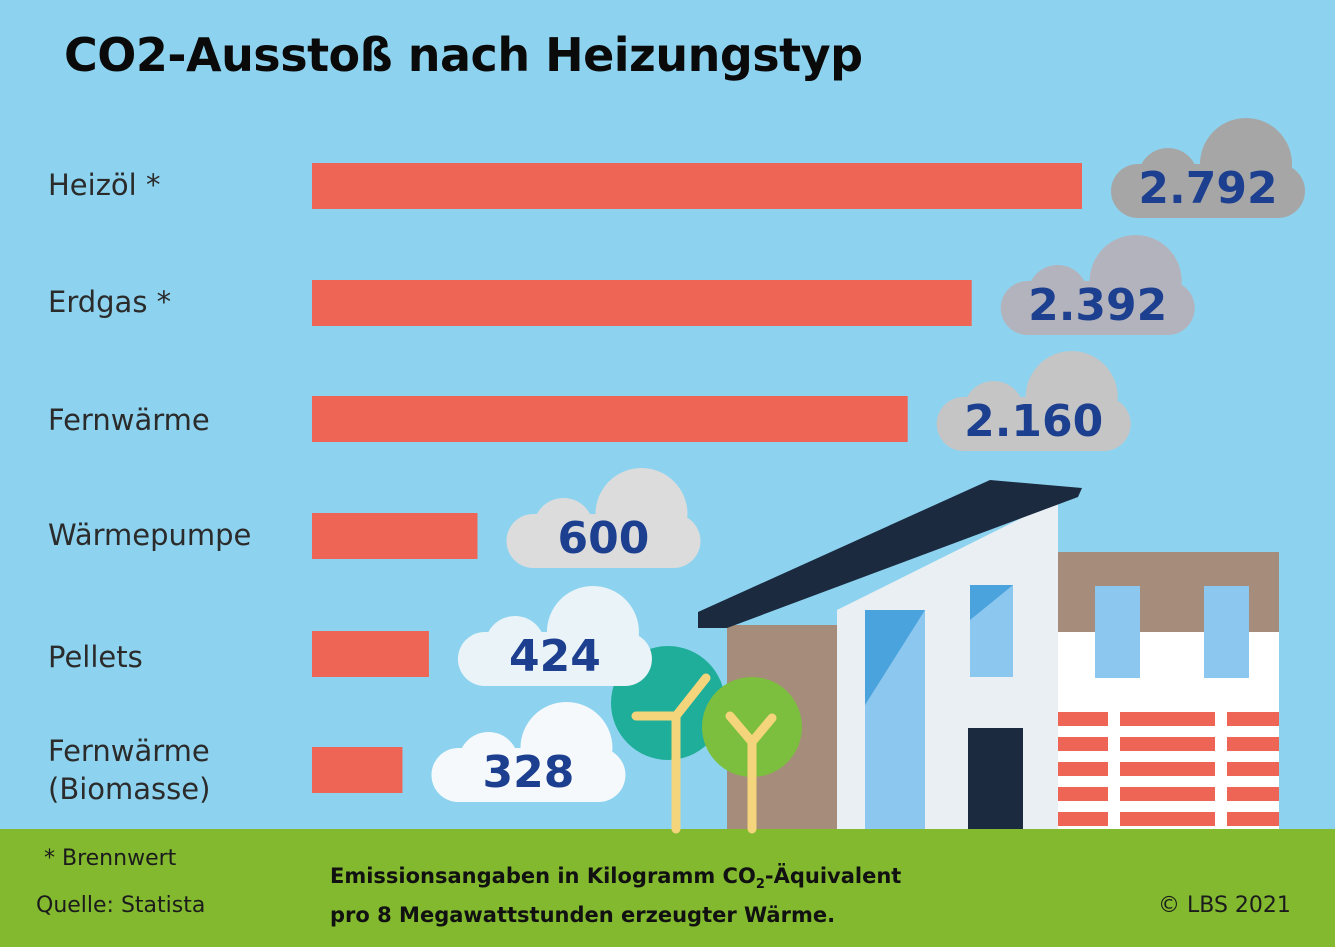  I want to click on footer-desc-pre: Emissionsangaben in Kilogramm CO, so click(543, 876).